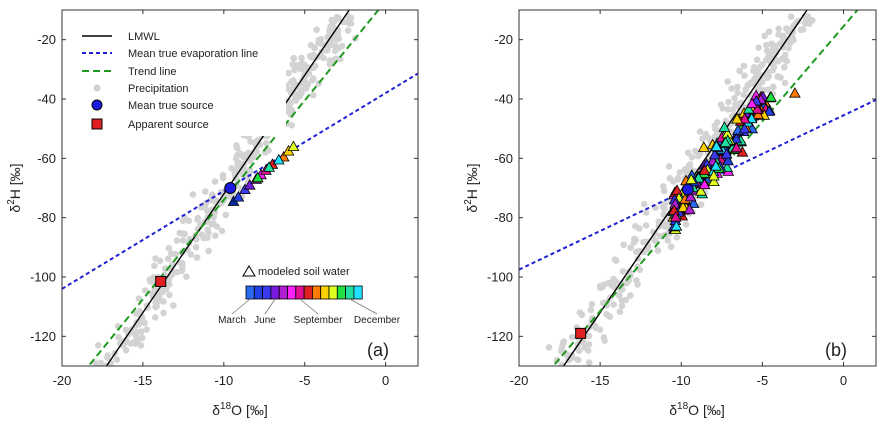 The height and width of the screenshot is (424, 884). I want to click on mean-true-source-marker, so click(687, 189).